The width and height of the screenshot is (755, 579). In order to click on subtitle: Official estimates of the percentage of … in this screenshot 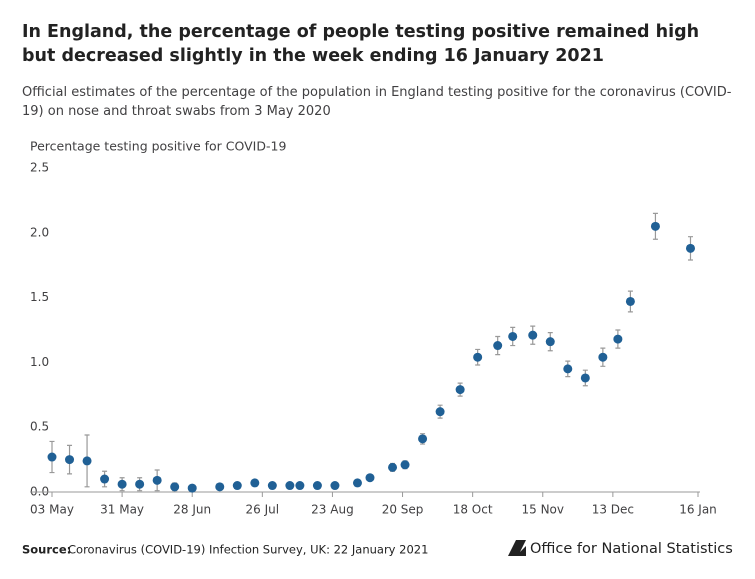, I will do `click(377, 102)`.